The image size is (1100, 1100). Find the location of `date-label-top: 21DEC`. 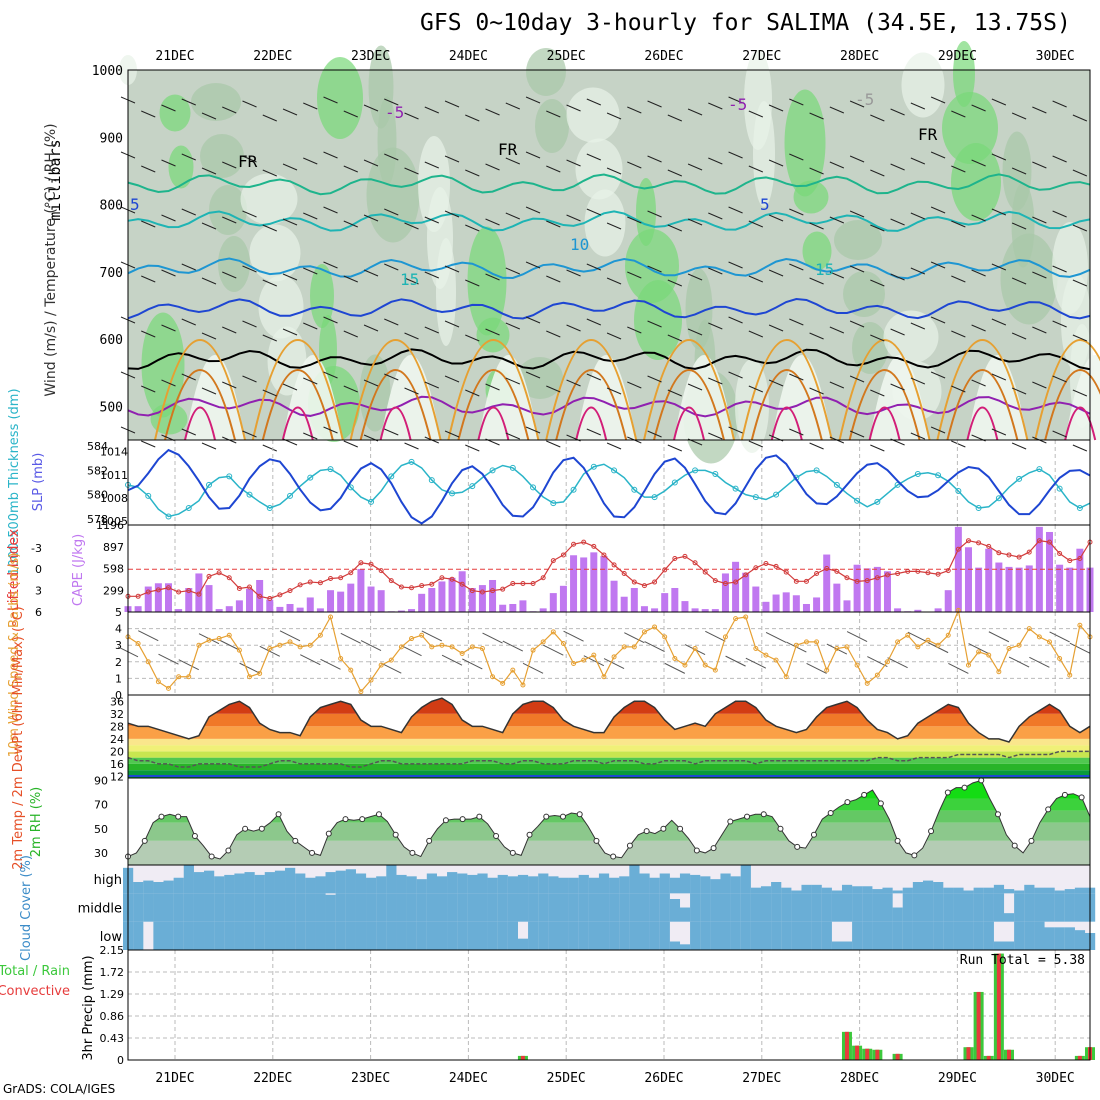

date-label-top: 21DEC is located at coordinates (174, 56).